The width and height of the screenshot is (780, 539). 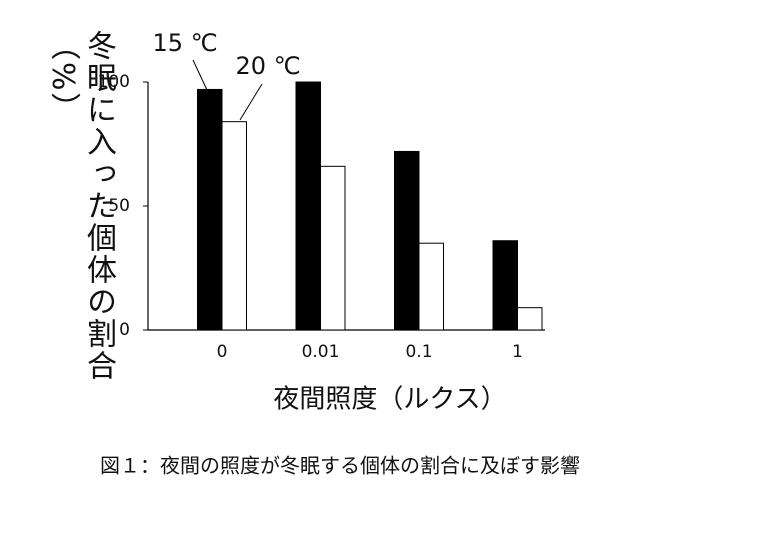 What do you see at coordinates (114, 82) in the screenshot?
I see `y-tick-label: 100` at bounding box center [114, 82].